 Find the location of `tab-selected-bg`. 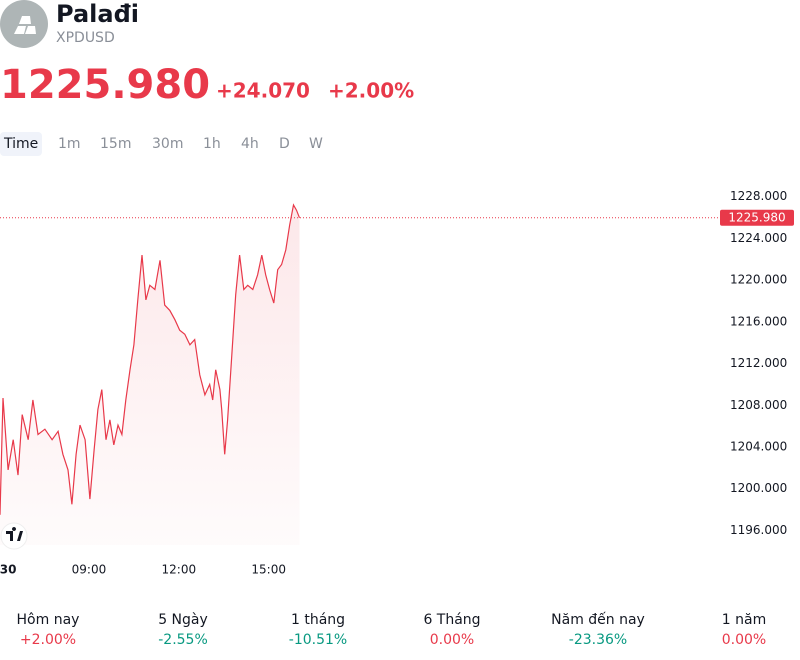

tab-selected-bg is located at coordinates (21, 144).